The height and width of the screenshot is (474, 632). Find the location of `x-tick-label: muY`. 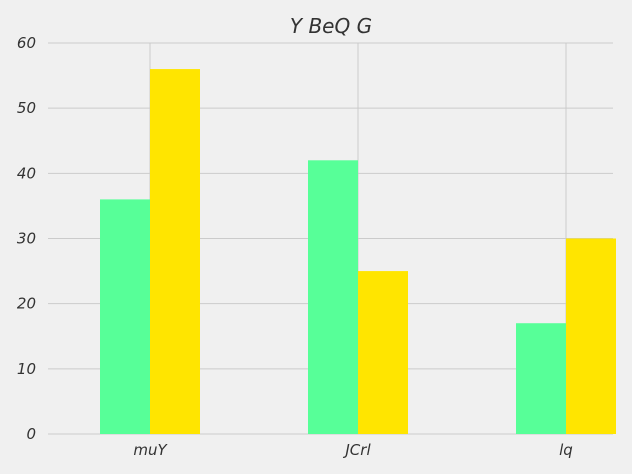

x-tick-label: muY is located at coordinates (150, 450).